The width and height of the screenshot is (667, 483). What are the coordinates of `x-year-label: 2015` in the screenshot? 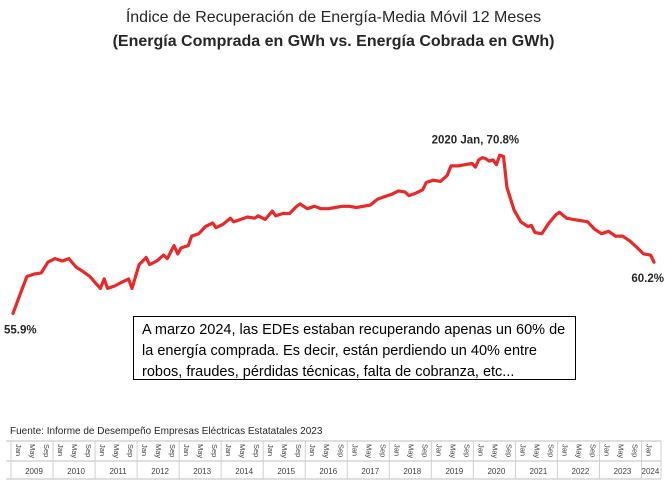 It's located at (286, 471).